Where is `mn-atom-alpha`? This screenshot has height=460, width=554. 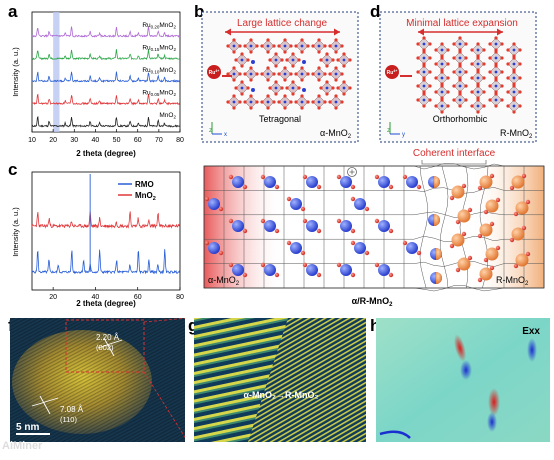 mn-atom-alpha is located at coordinates (238, 182).